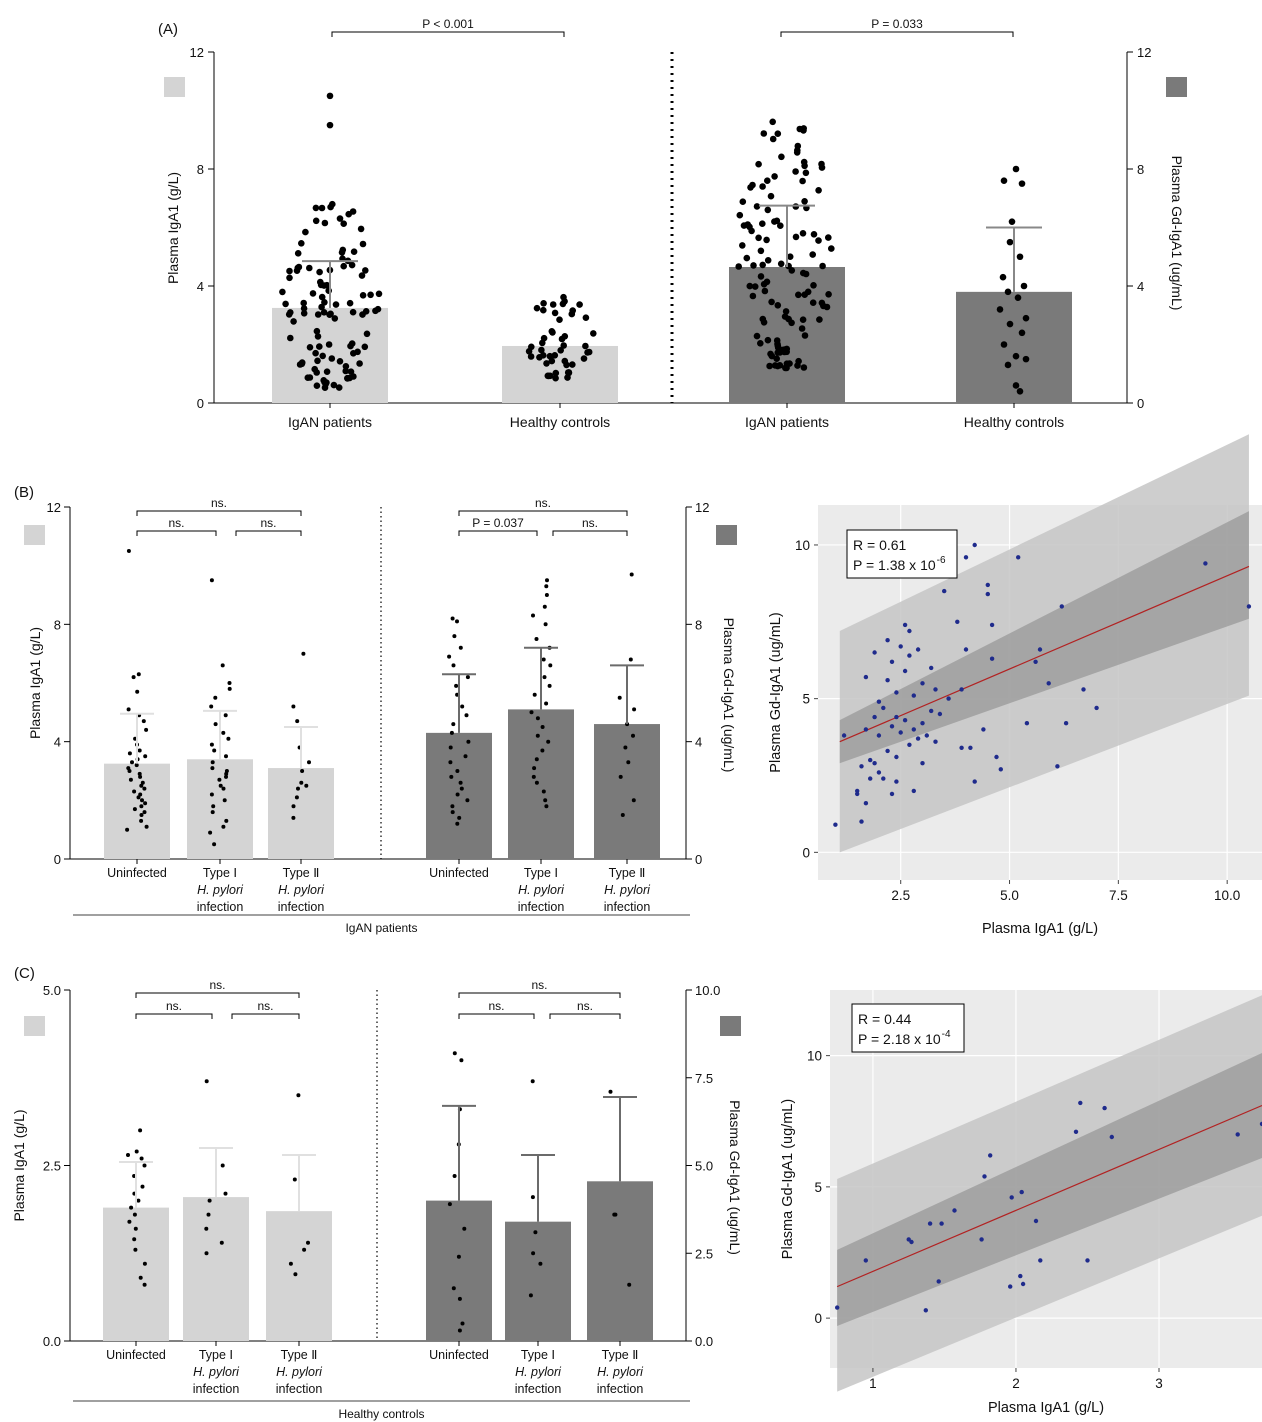 Image resolution: width=1262 pixels, height=1422 pixels. I want to click on left-axis-label: Plasma IgA1 (g/L), so click(173, 228).